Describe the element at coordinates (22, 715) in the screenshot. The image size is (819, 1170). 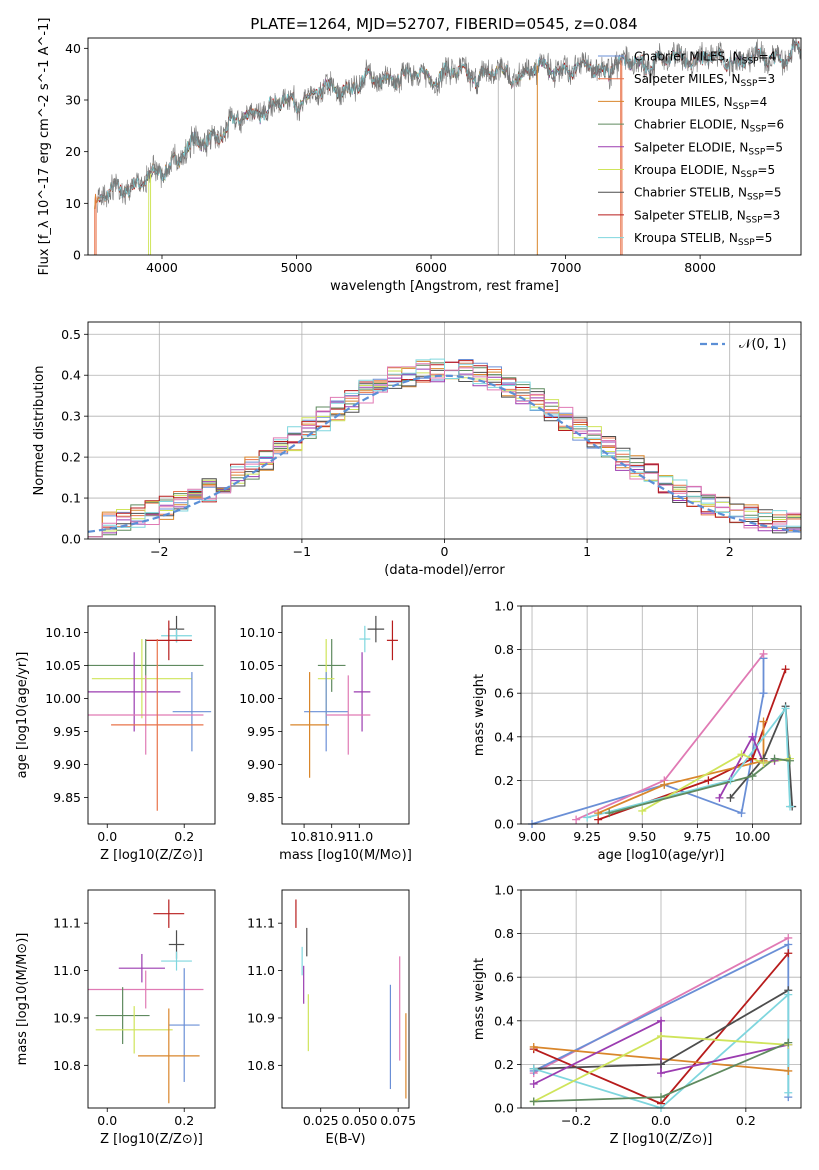
I see `y-axis-label: age [log10(age/yr)]` at that location.